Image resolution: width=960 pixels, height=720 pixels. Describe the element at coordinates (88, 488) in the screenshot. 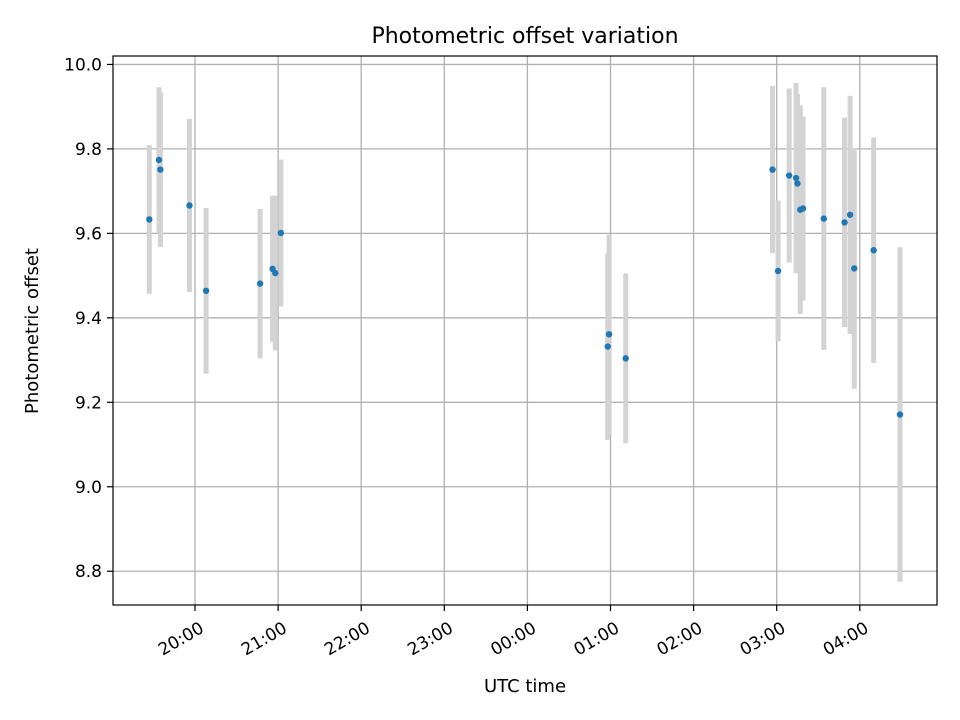

I see `y-tick-label: 9.0` at that location.